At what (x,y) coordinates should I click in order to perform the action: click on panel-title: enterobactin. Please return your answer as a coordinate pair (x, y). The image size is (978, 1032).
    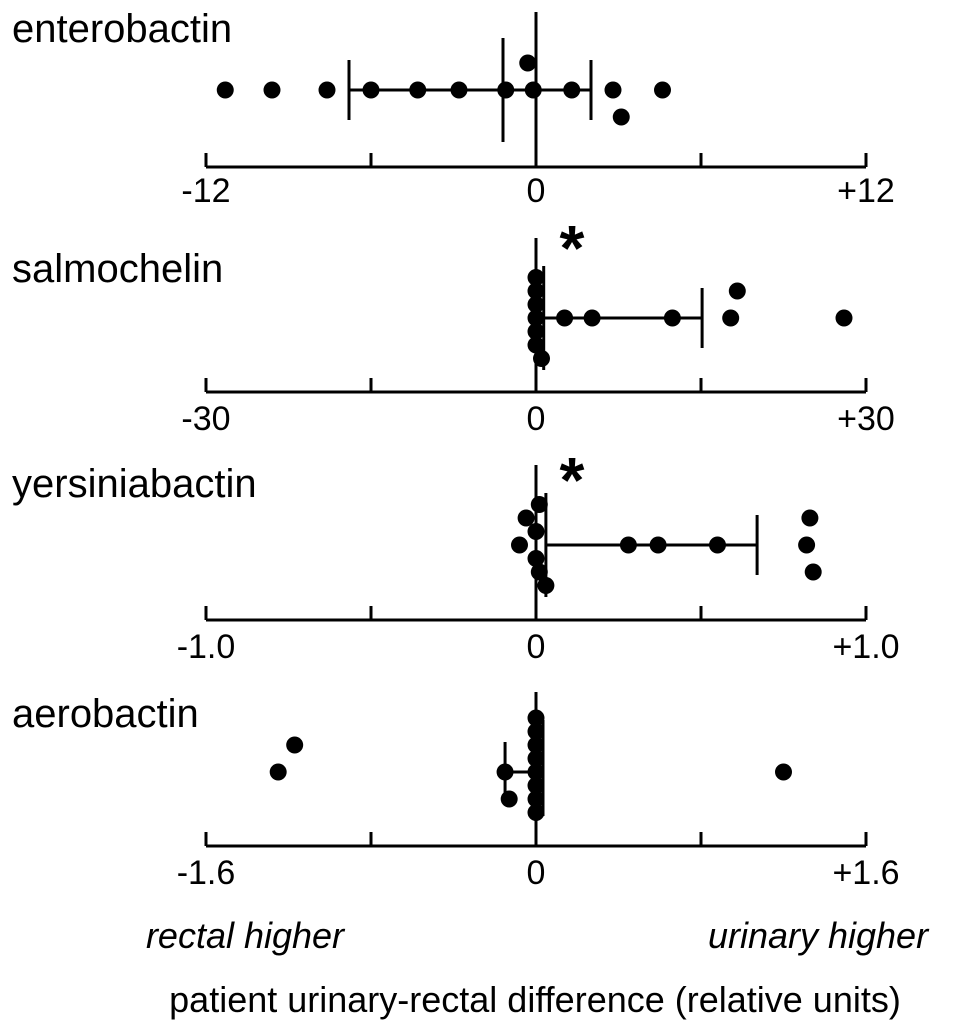
    Looking at the image, I should click on (122, 29).